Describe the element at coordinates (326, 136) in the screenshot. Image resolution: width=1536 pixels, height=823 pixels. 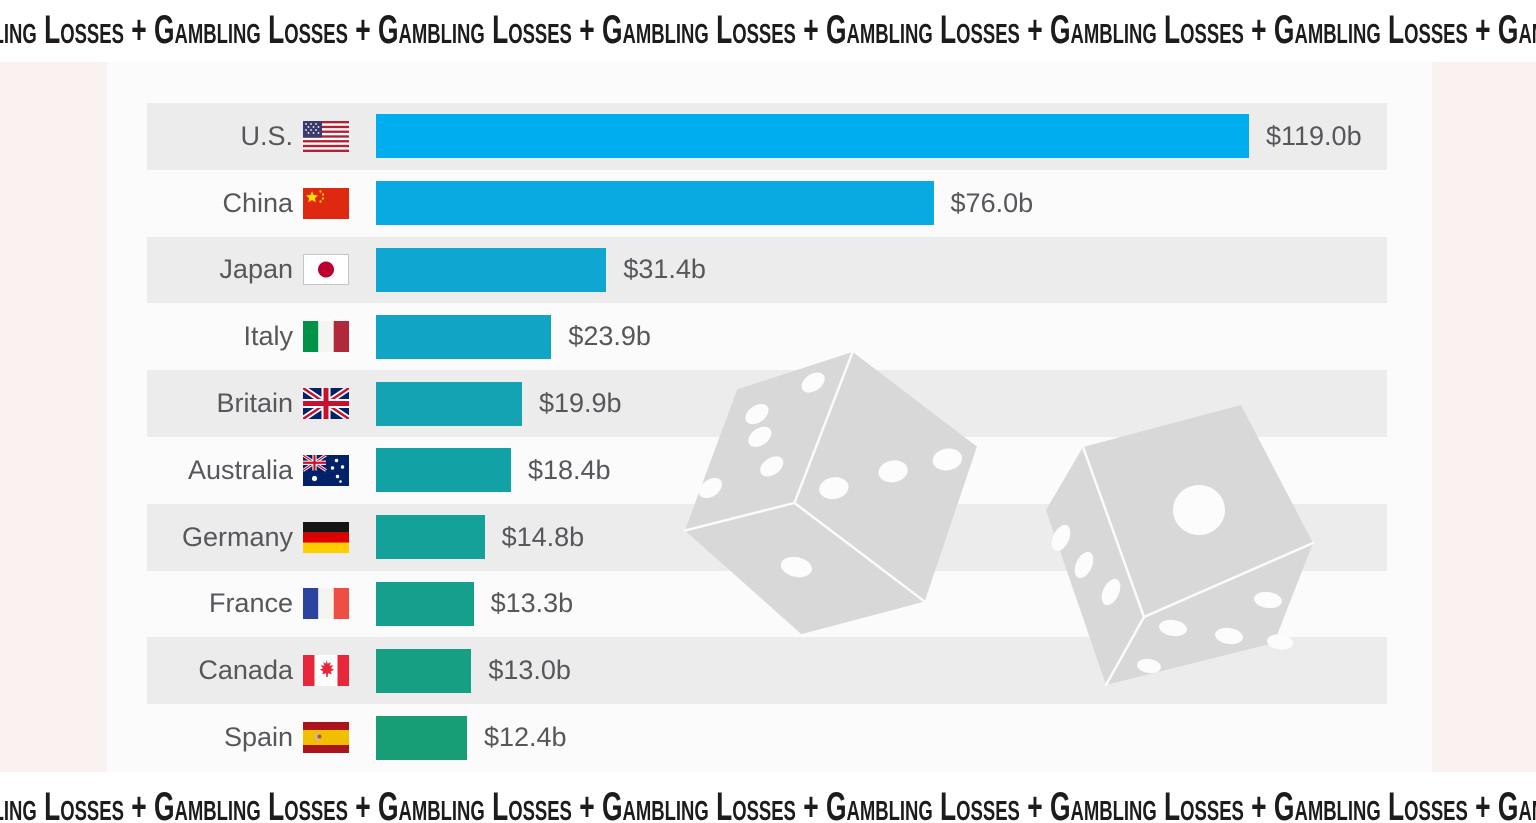
I see `us-flag-icon` at that location.